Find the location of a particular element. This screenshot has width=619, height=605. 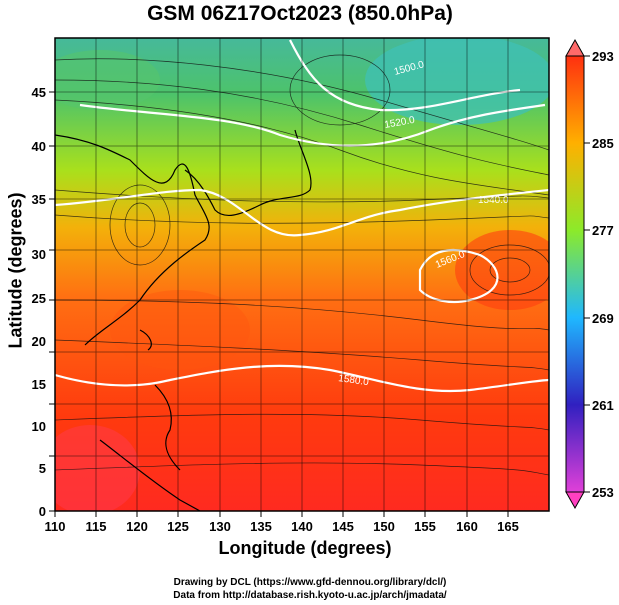

colorbar-label: 269 is located at coordinates (603, 318).